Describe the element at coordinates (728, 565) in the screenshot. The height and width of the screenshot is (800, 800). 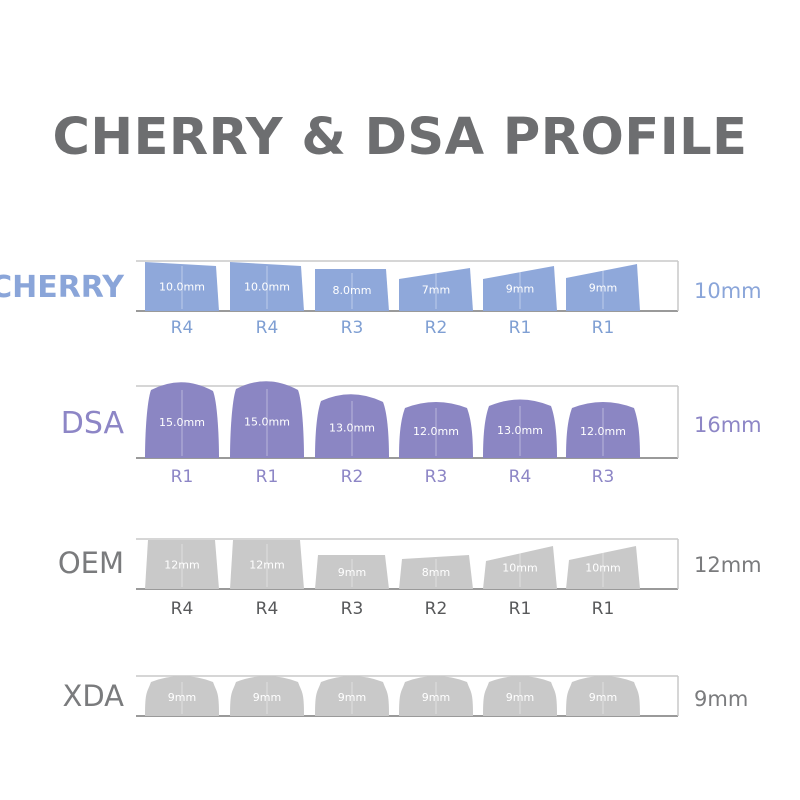
I see `total-height-label: 12mm` at that location.